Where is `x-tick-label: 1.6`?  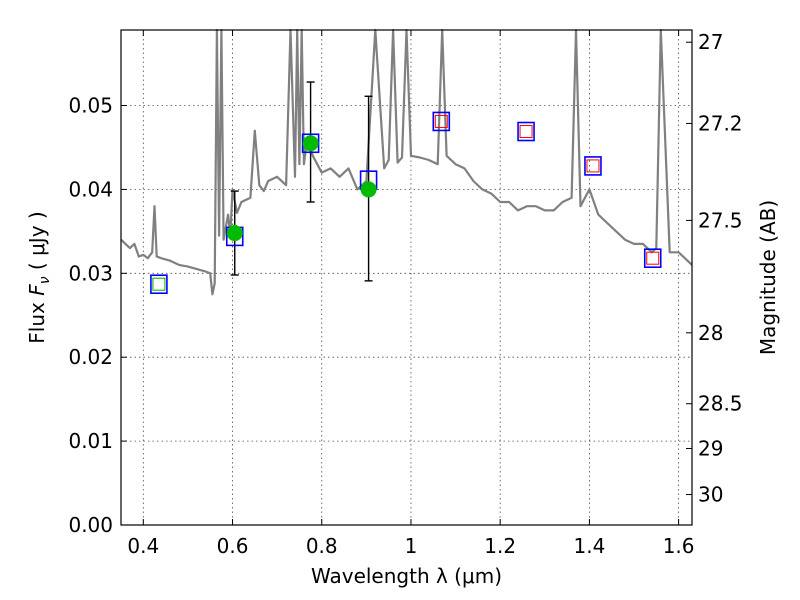
x-tick-label: 1.6 is located at coordinates (679, 546).